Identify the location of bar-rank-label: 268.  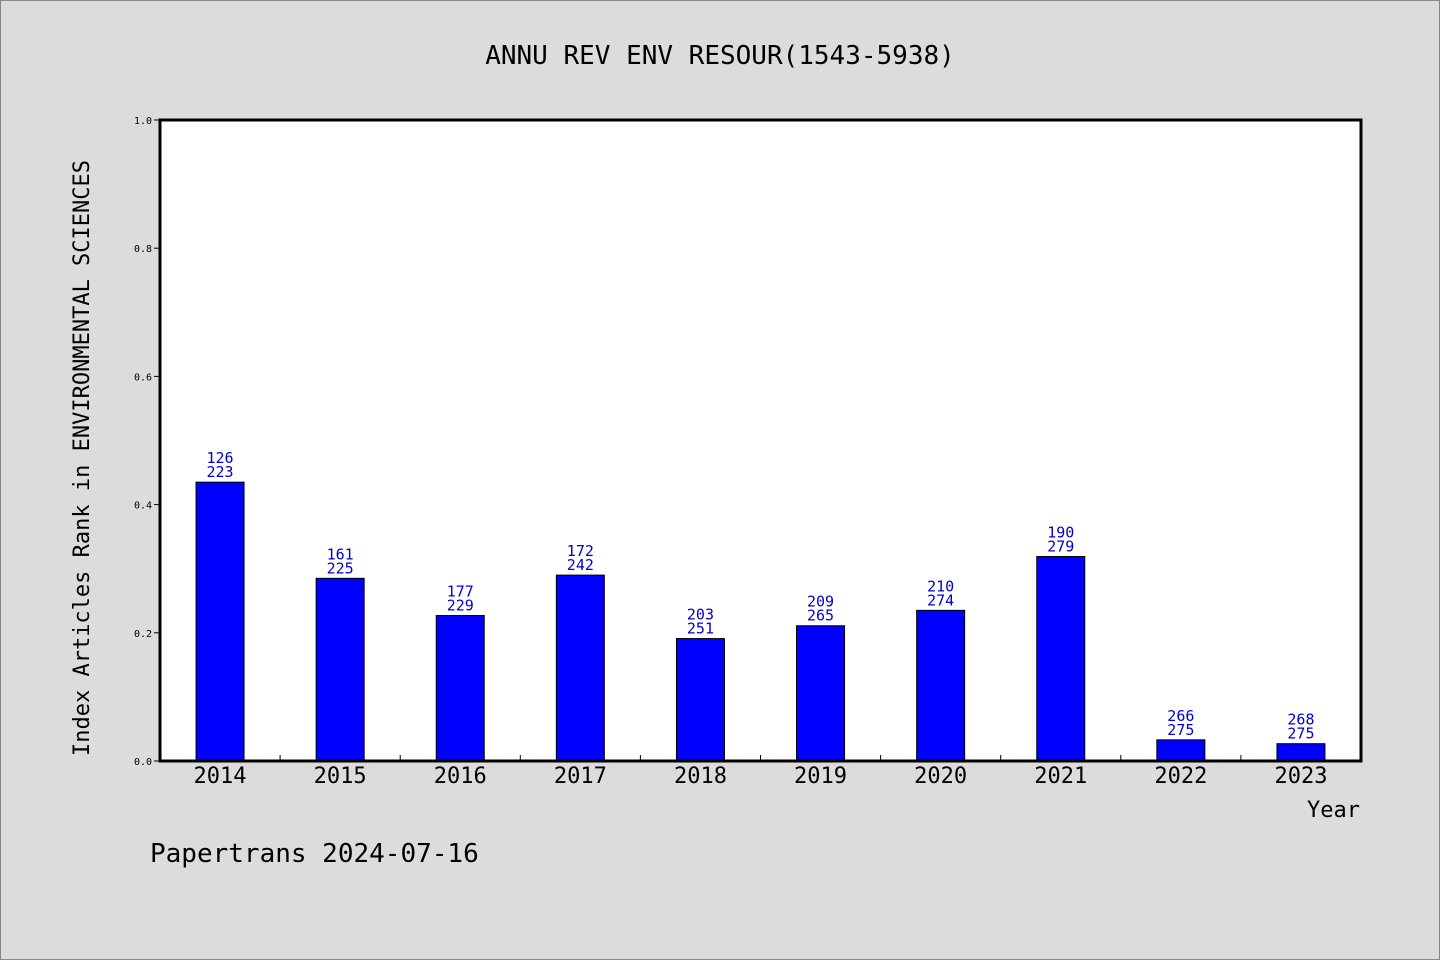
(1300, 720).